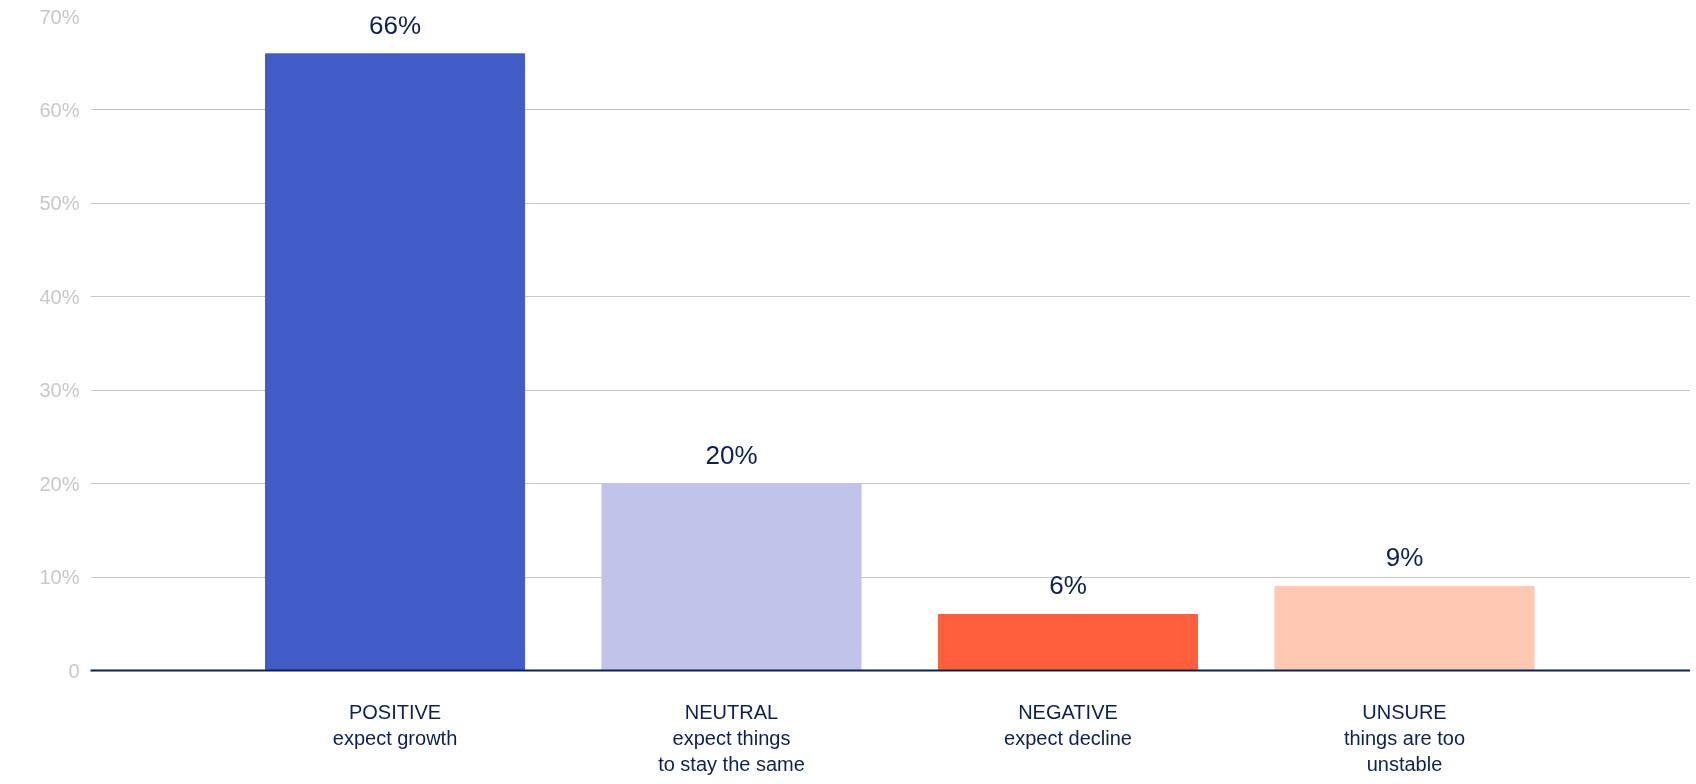  I want to click on x-tick-label: UNSURE things are too unstable, so click(1404, 738).